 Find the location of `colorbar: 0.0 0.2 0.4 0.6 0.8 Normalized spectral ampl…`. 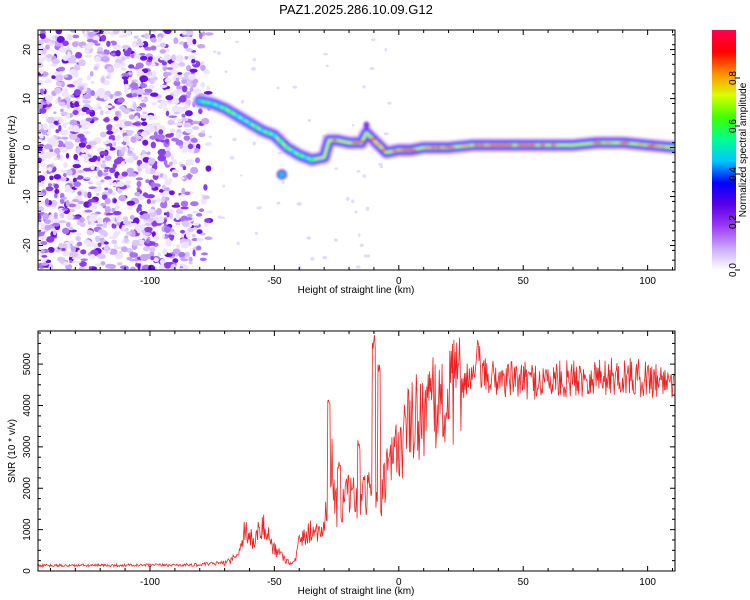

colorbar: 0.0 0.2 0.4 0.6 0.8 Normalized spectral ampl… is located at coordinates (730, 153).